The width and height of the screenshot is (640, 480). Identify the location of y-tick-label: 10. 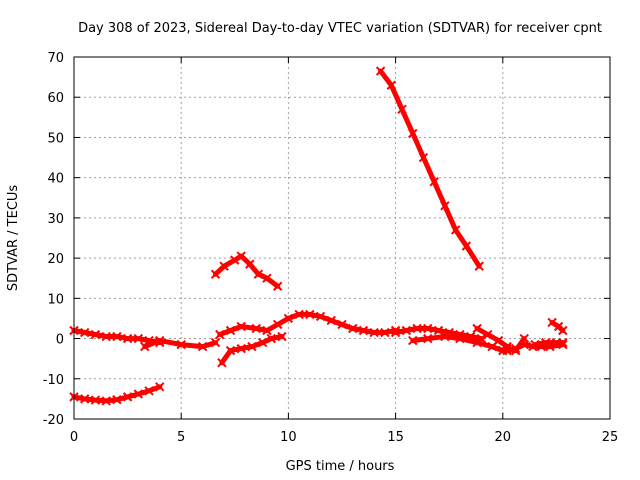
(55, 299).